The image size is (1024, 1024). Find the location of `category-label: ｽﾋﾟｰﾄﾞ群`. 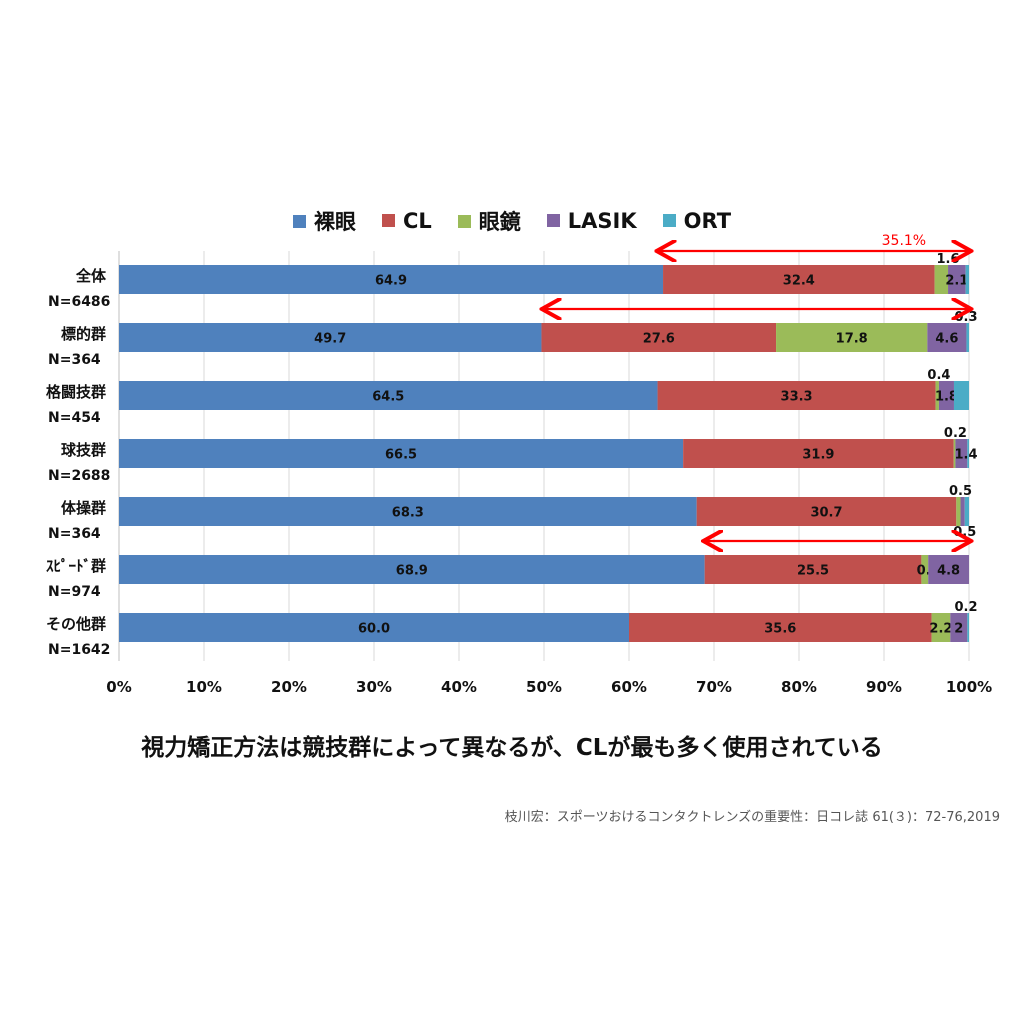

category-label: ｽﾋﾟｰﾄﾞ群 is located at coordinates (76, 566).